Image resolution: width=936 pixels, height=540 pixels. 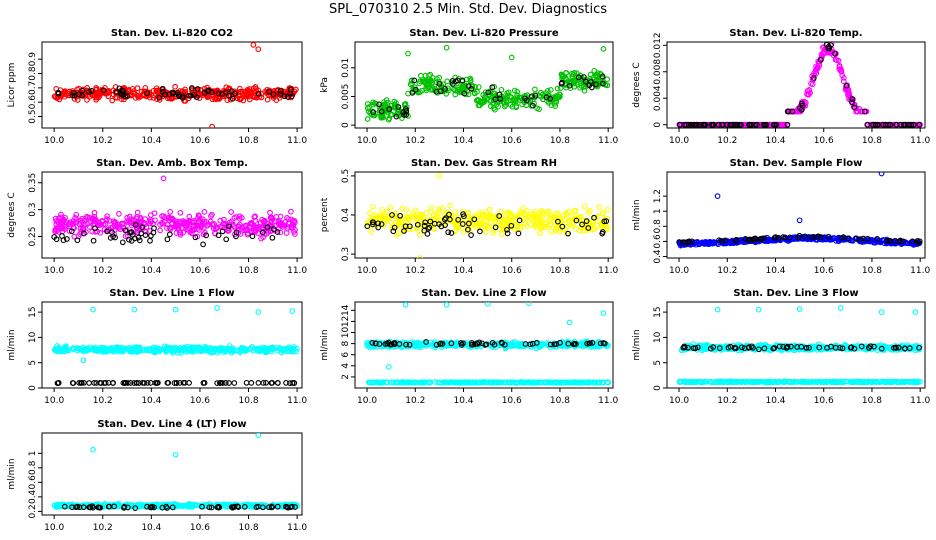 I want to click on x-tick-label: 10.6, so click(x=824, y=141).